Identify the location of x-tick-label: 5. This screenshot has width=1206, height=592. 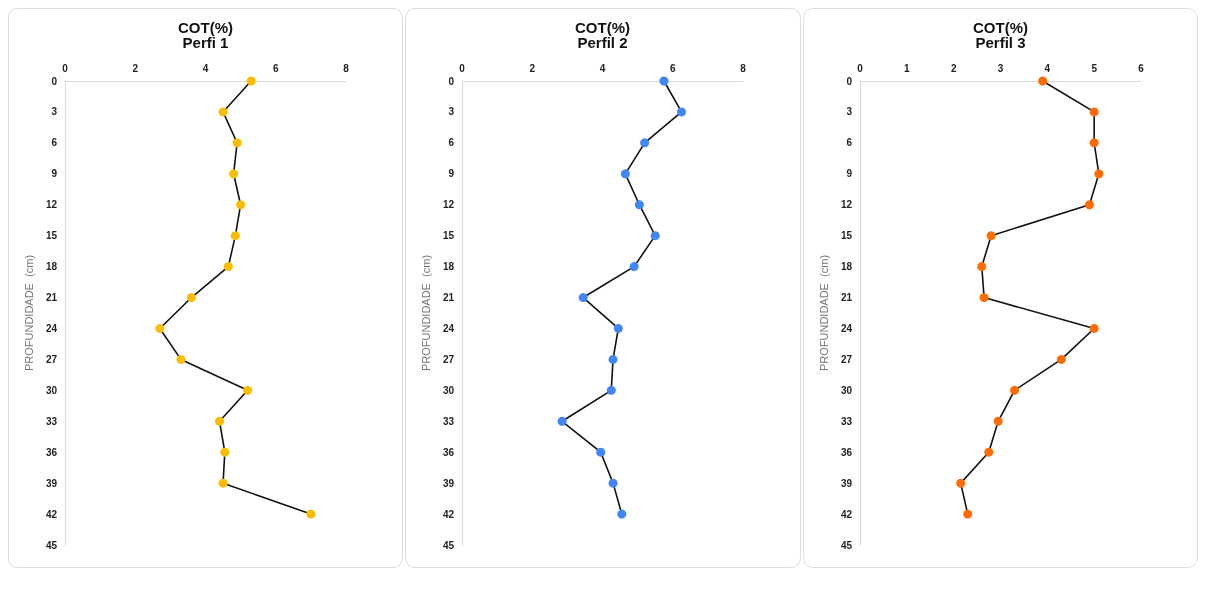
(1094, 68).